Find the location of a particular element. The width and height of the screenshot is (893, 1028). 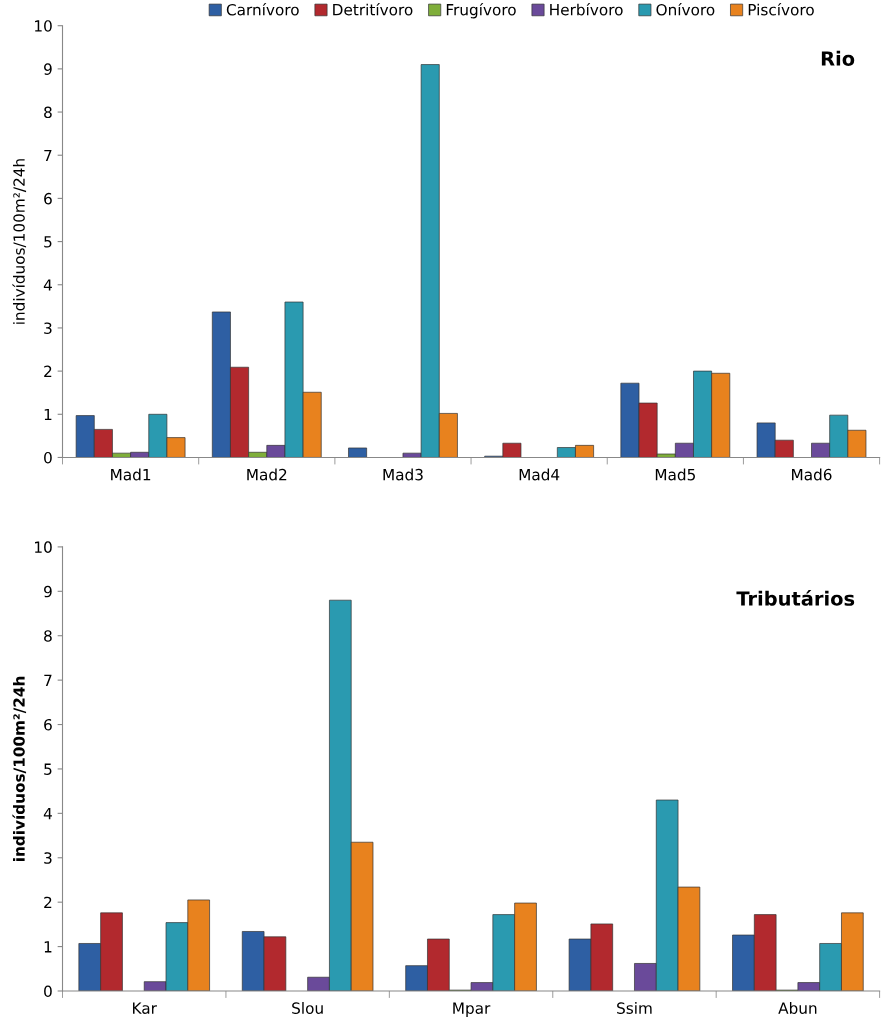

x-tick-label: Mpar is located at coordinates (472, 1009).